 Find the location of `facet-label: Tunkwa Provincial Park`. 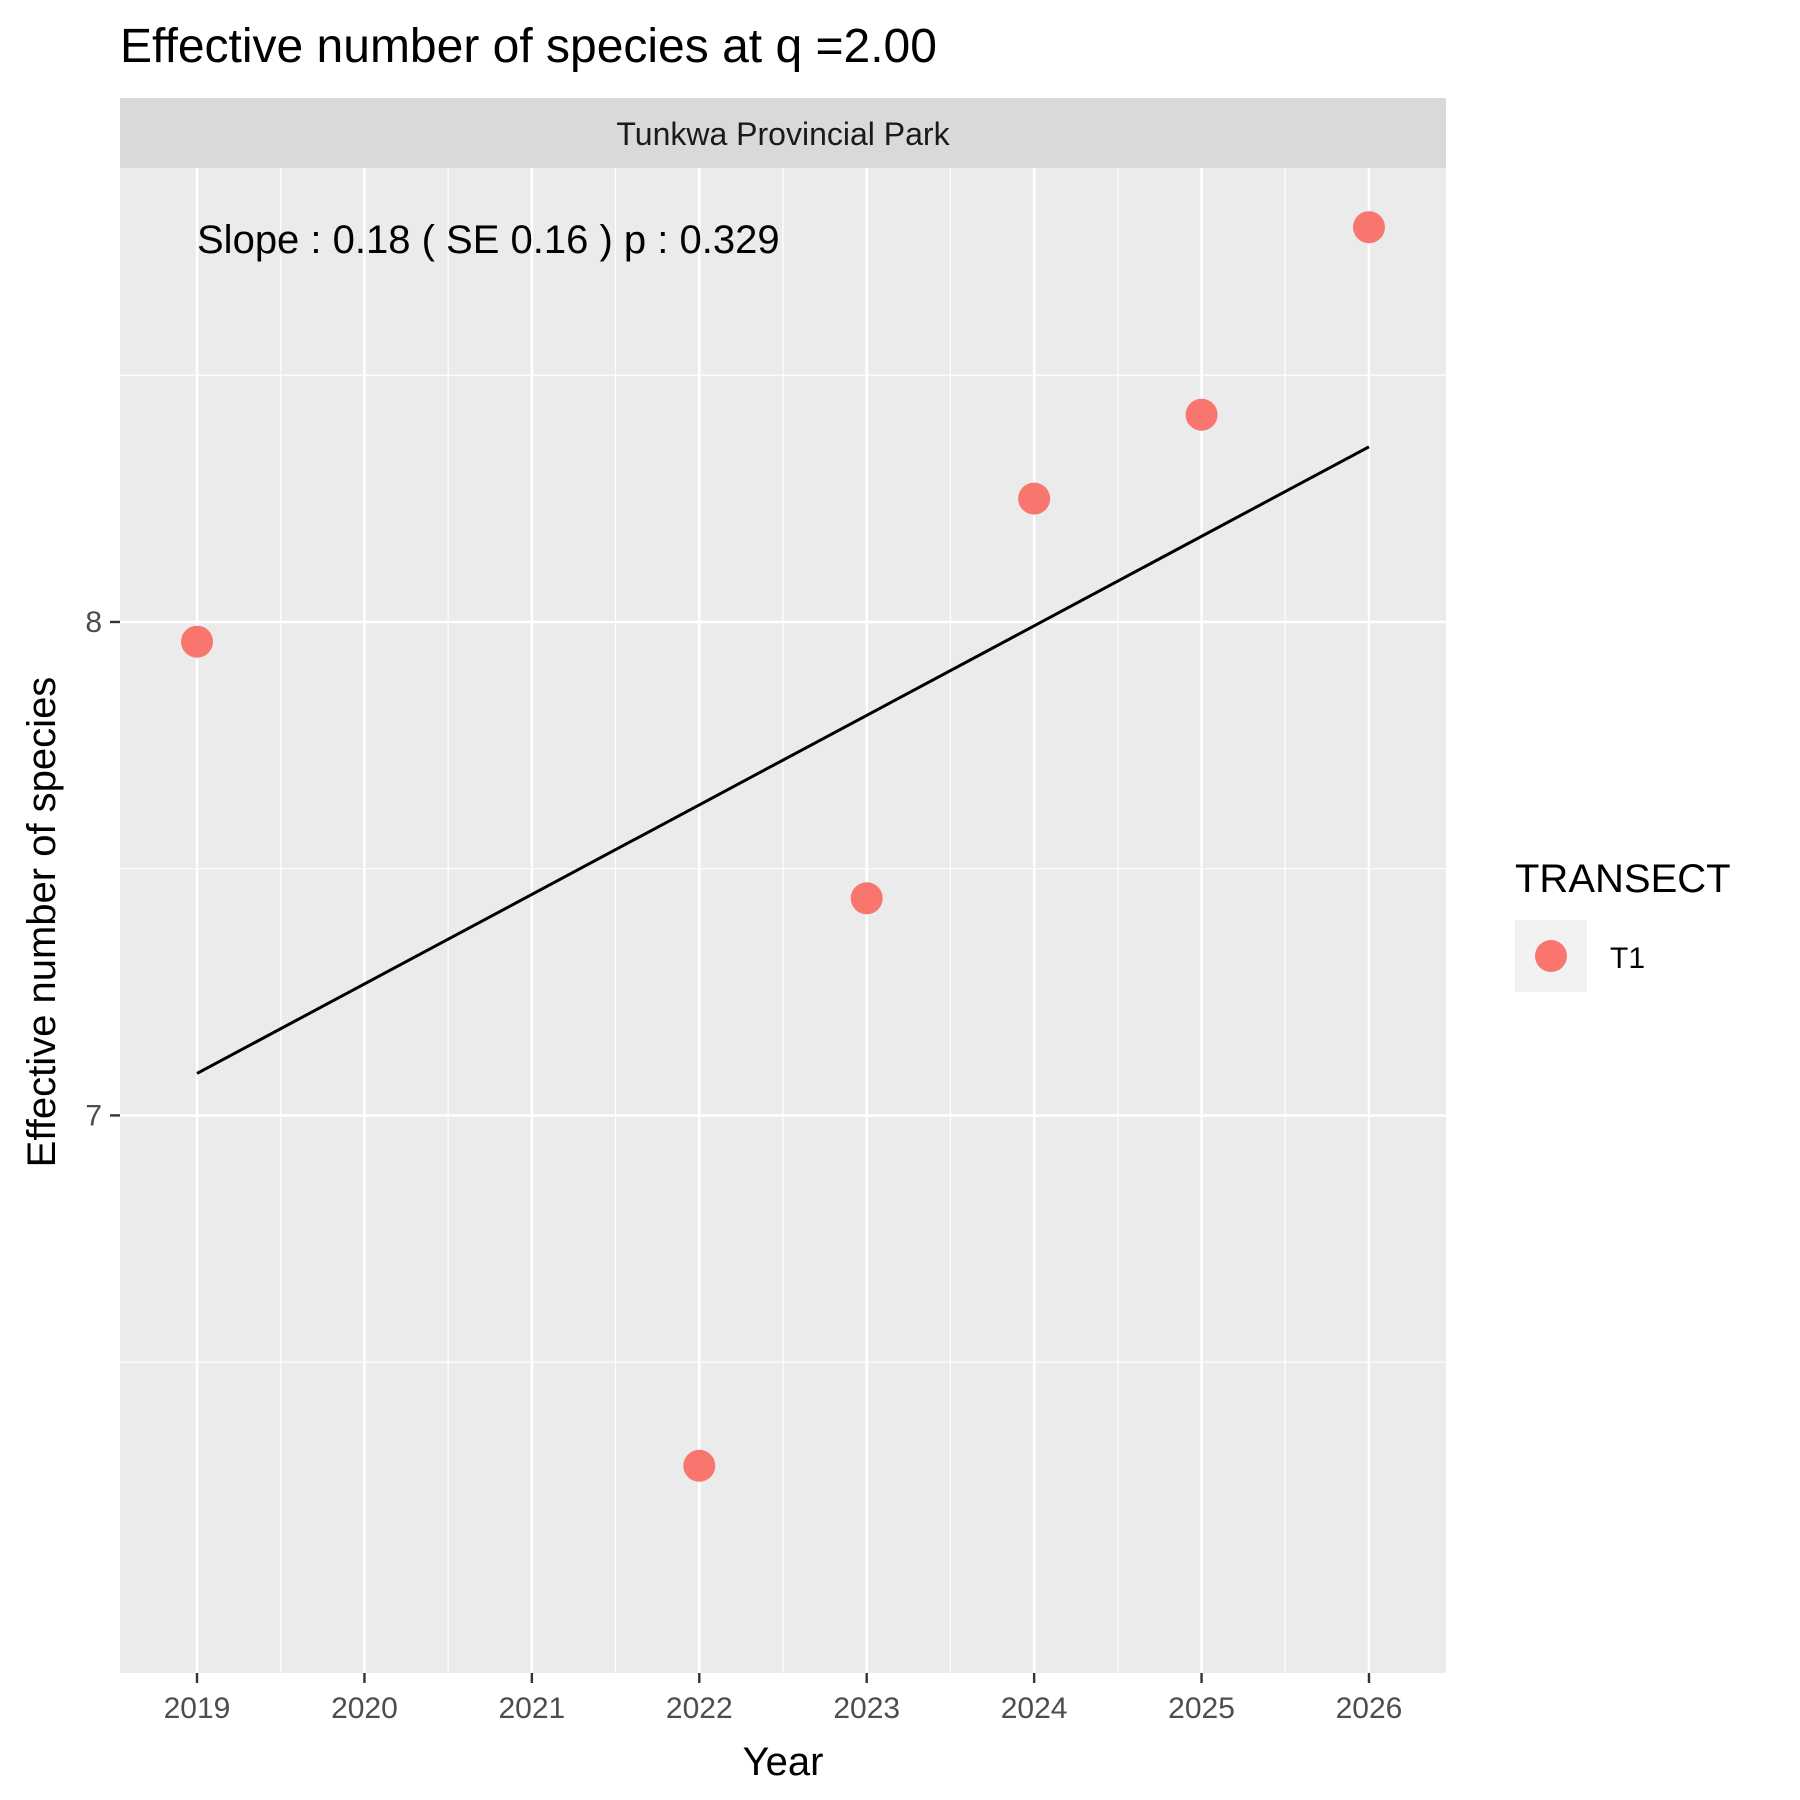

facet-label: Tunkwa Provincial Park is located at coordinates (783, 134).